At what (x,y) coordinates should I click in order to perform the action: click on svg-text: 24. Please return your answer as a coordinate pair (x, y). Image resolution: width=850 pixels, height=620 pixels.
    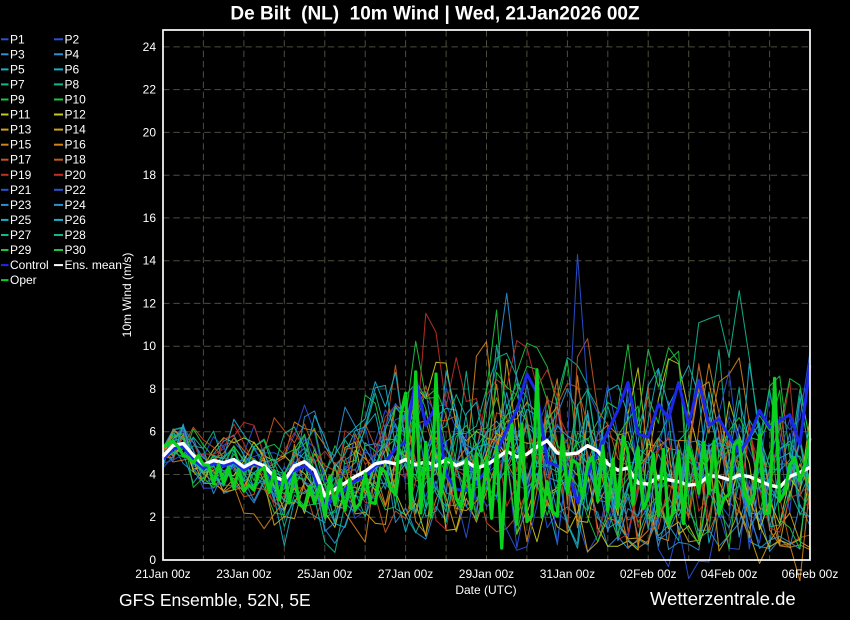
    Looking at the image, I should click on (150, 47).